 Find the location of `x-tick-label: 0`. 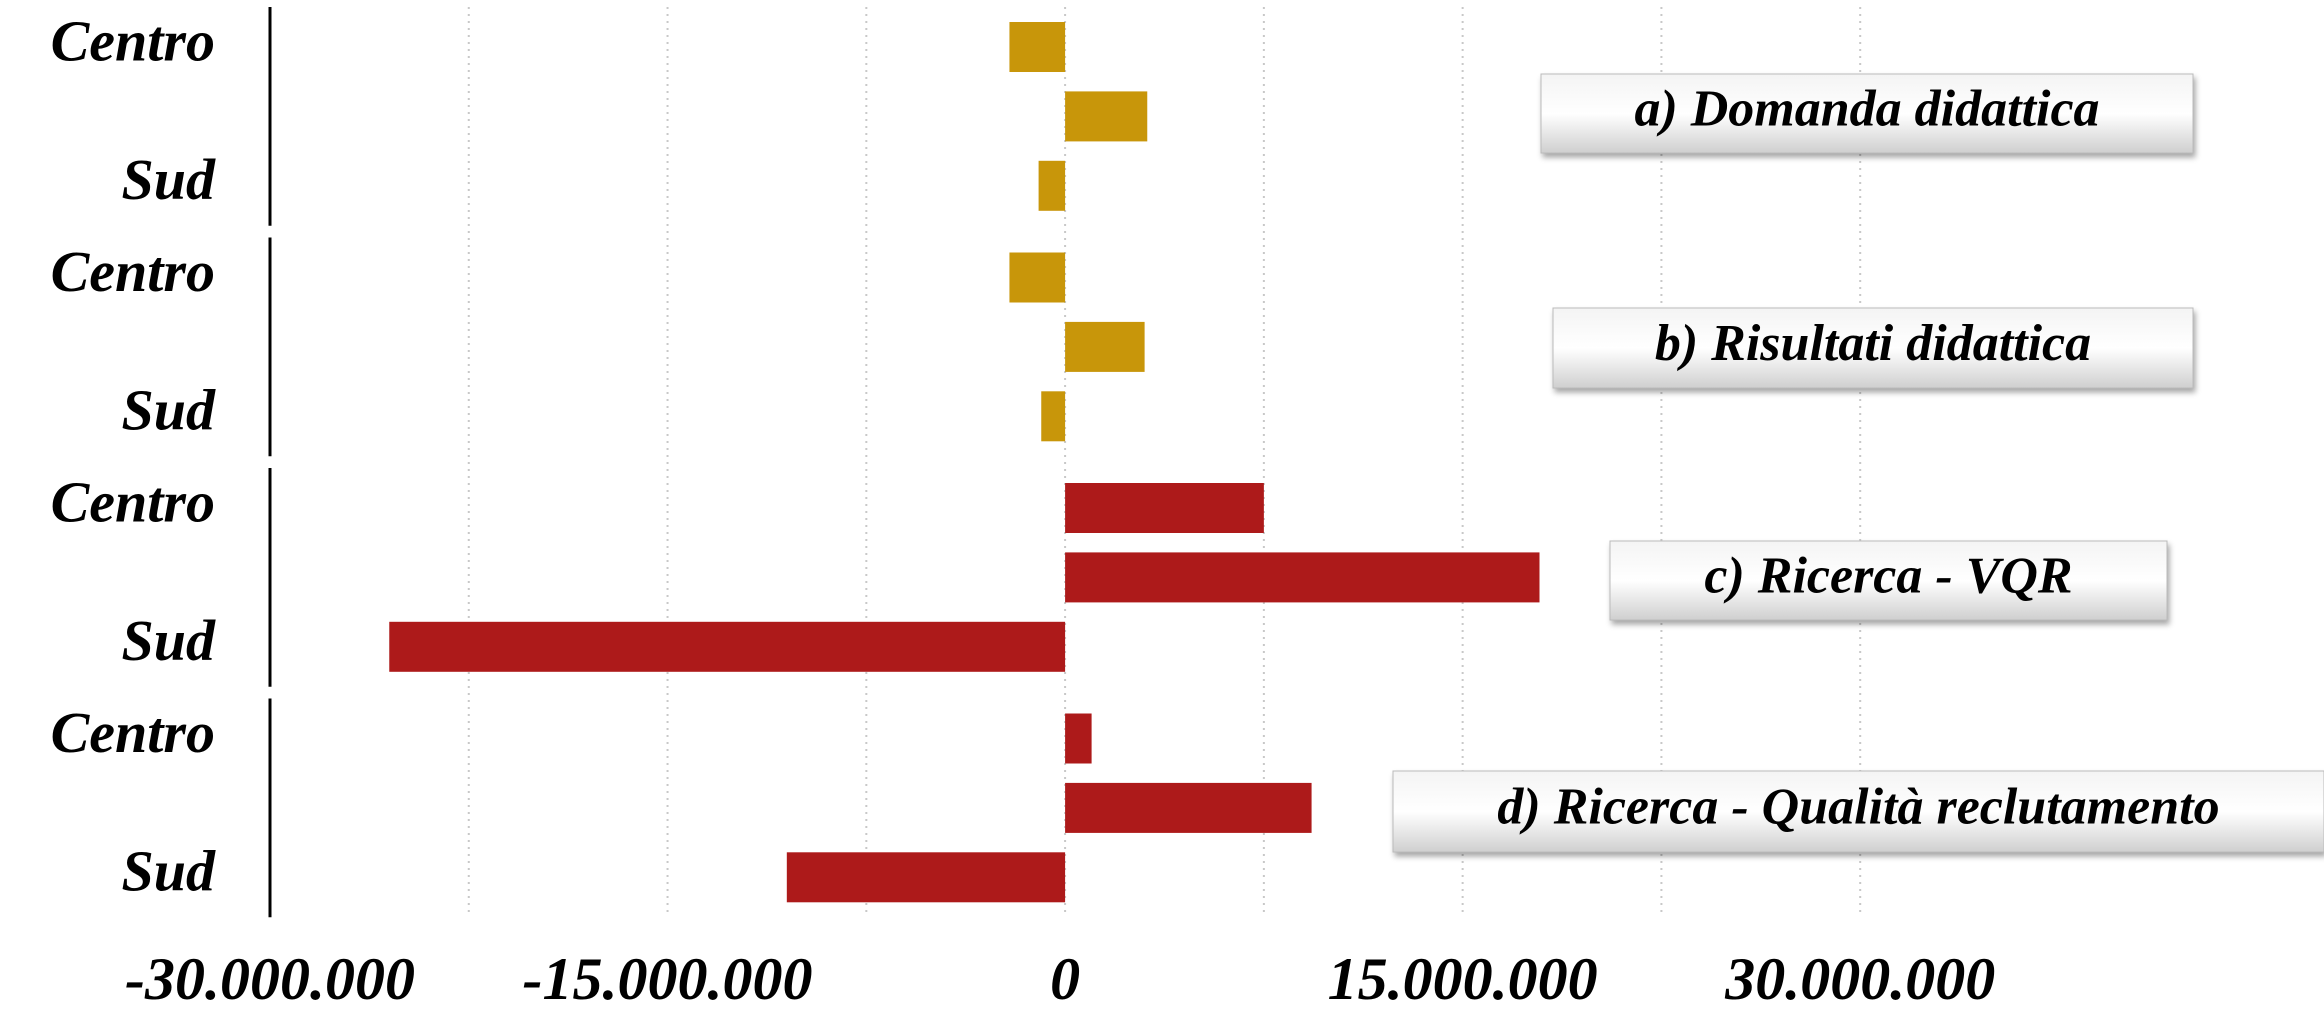

x-tick-label: 0 is located at coordinates (1065, 979).